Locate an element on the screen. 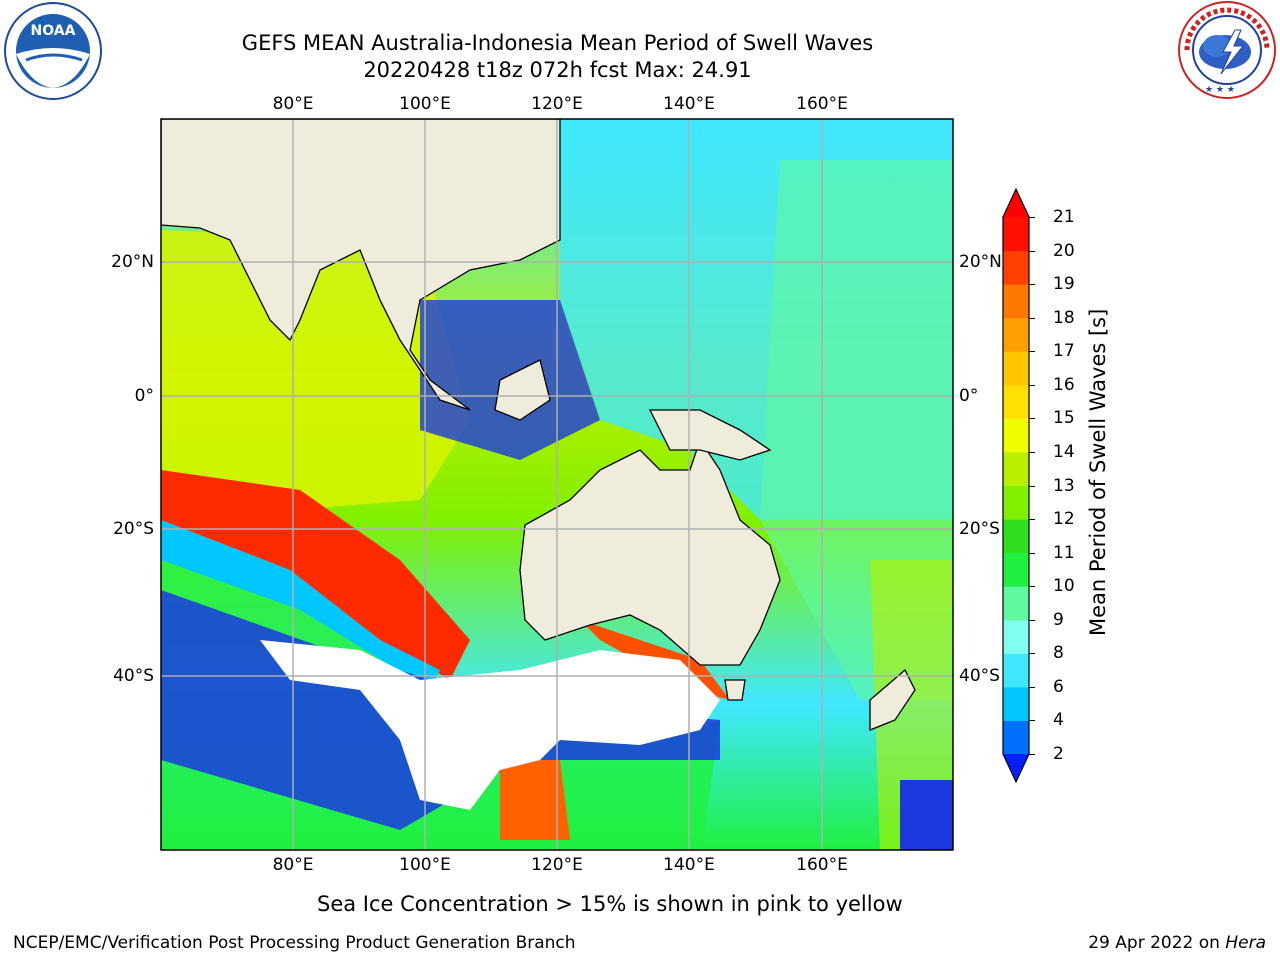  x-tick-bottom-120e: 120°E is located at coordinates (557, 865).